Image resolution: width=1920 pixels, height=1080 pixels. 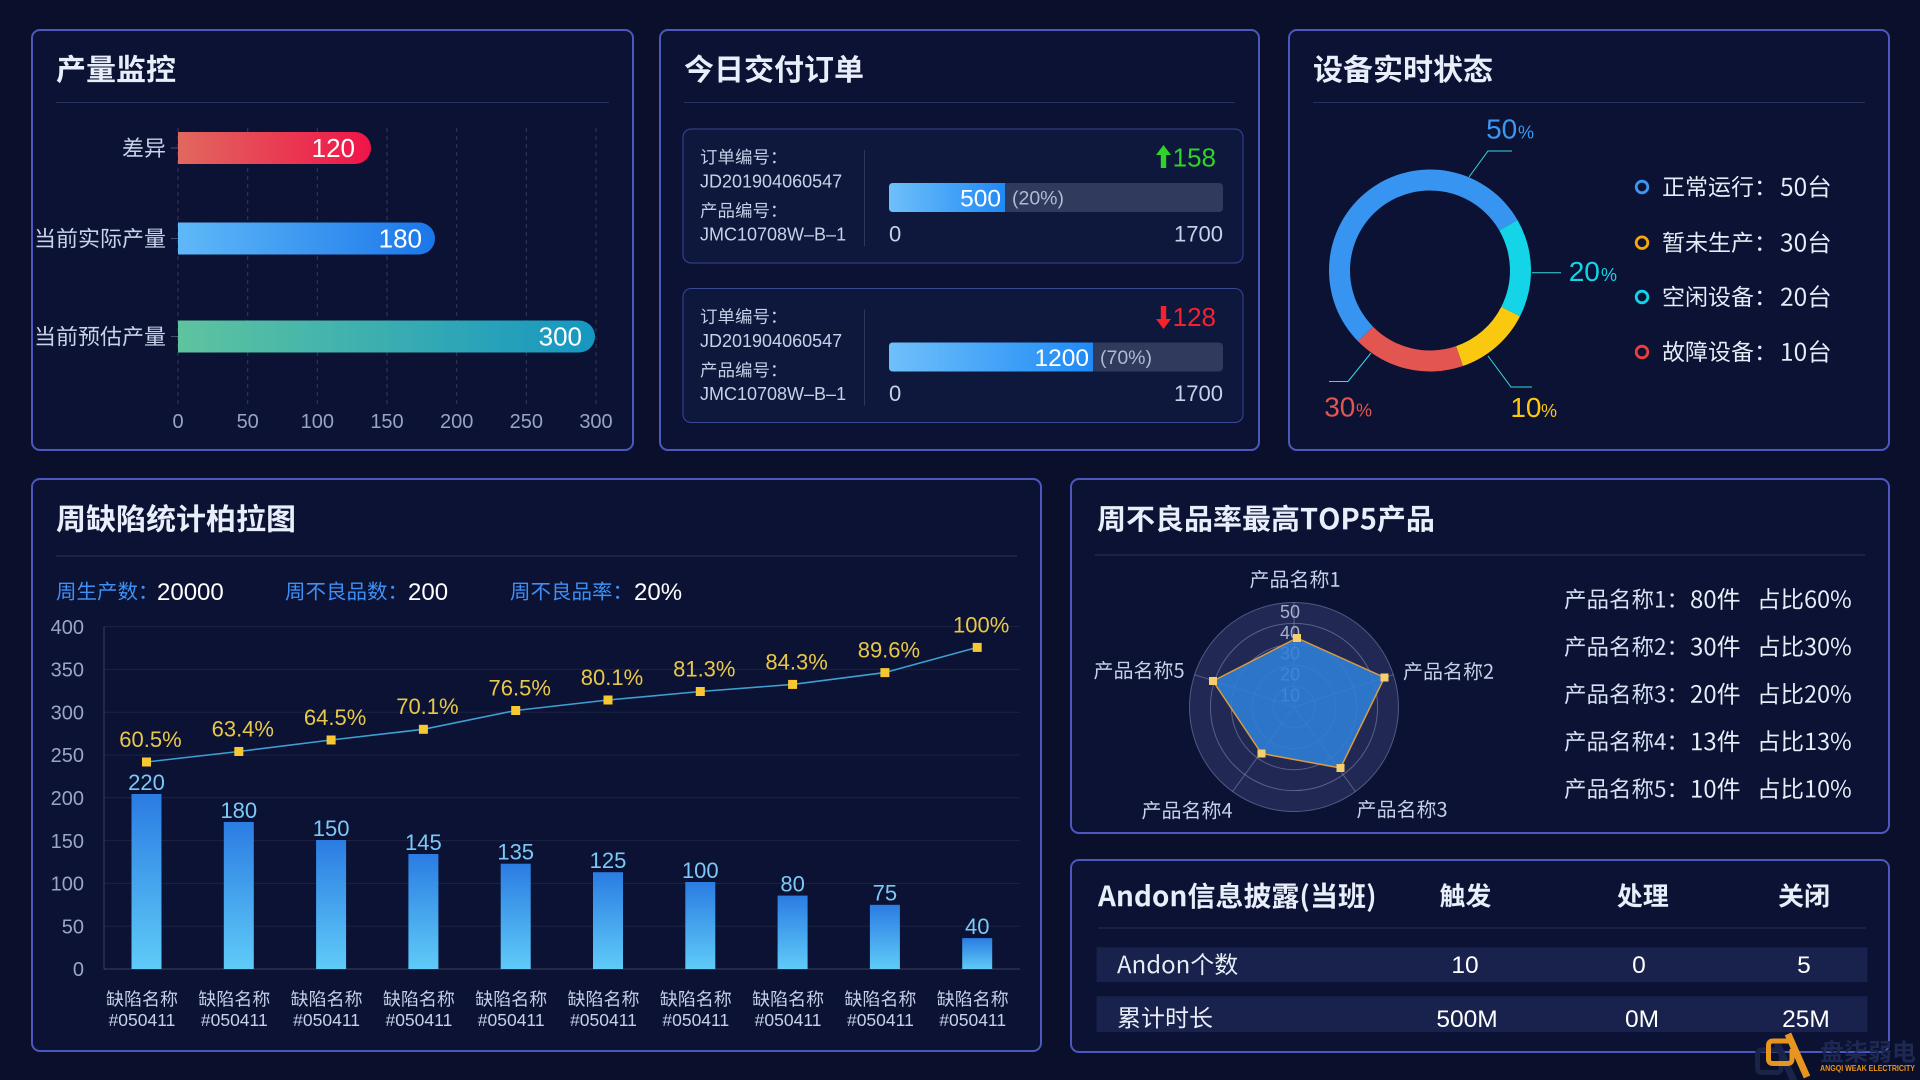 I want to click on svg-text: ANGQI WEAK ELECTRICITY, so click(x=1868, y=1068).